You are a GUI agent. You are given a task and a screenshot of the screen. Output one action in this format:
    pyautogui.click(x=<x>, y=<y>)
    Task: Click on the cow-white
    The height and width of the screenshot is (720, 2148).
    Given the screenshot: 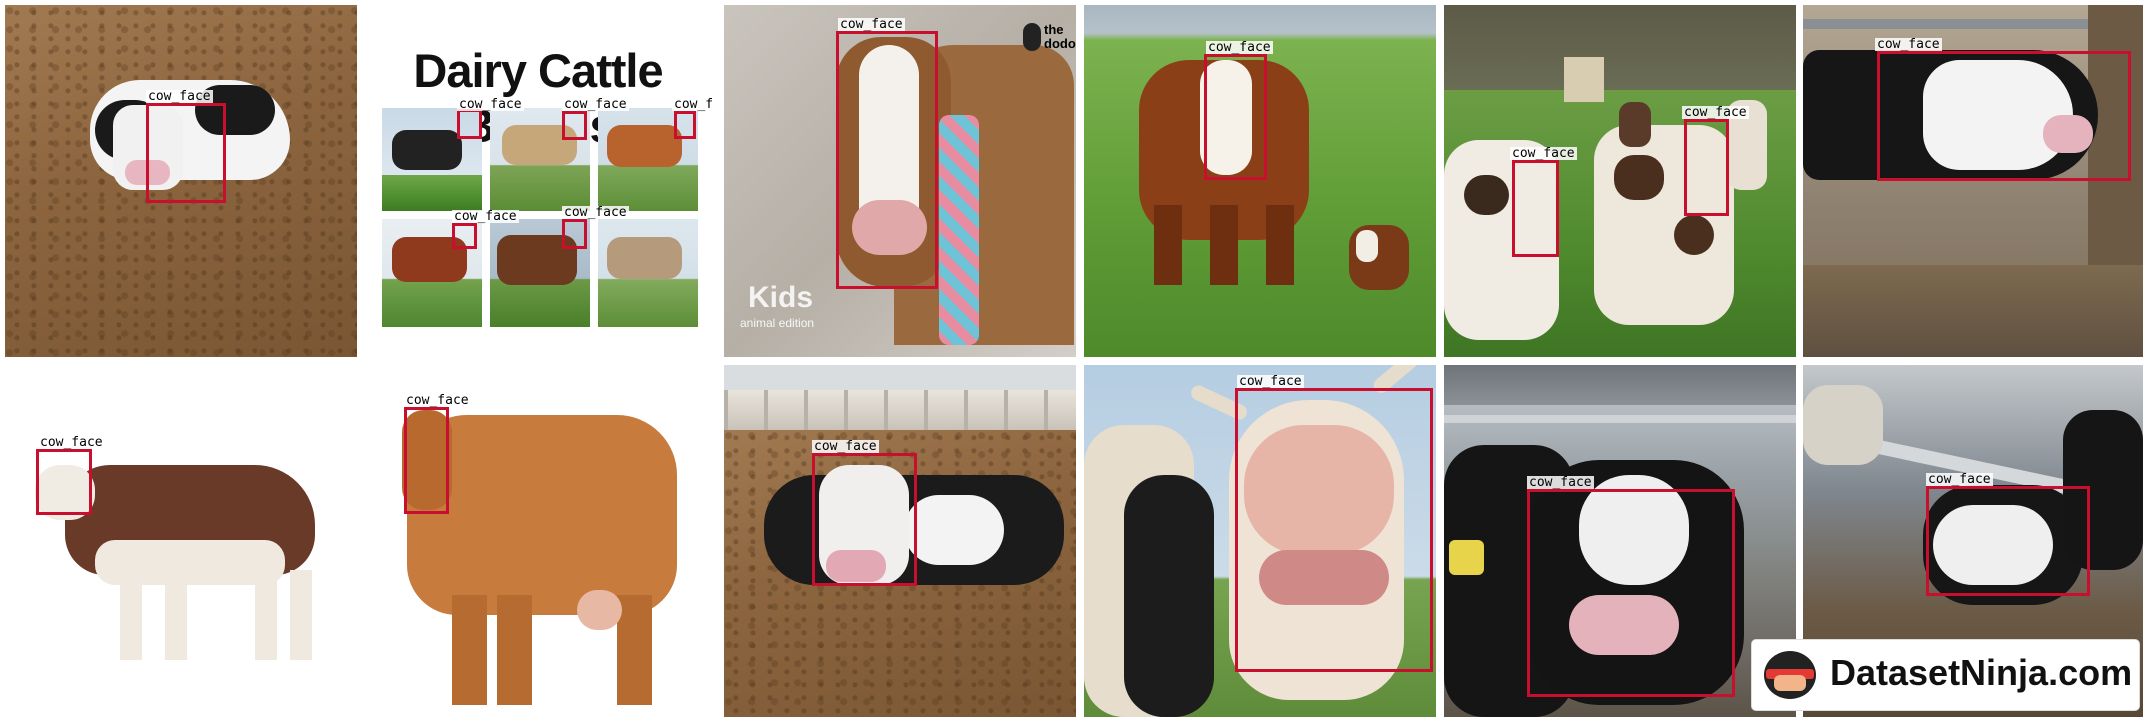 What is the action you would take?
    pyautogui.click(x=1993, y=545)
    